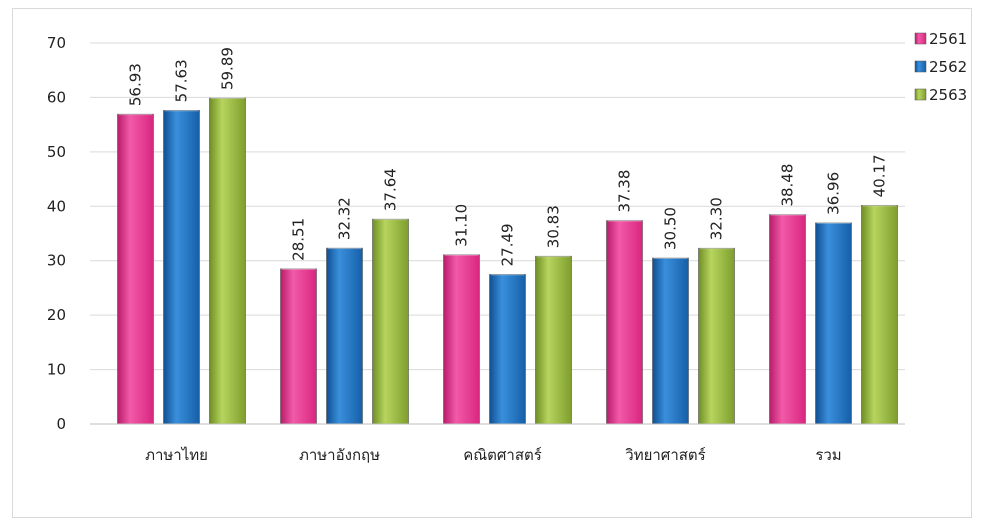 The image size is (982, 526). Describe the element at coordinates (671, 228) in the screenshot. I see `data-label: 30.50` at that location.